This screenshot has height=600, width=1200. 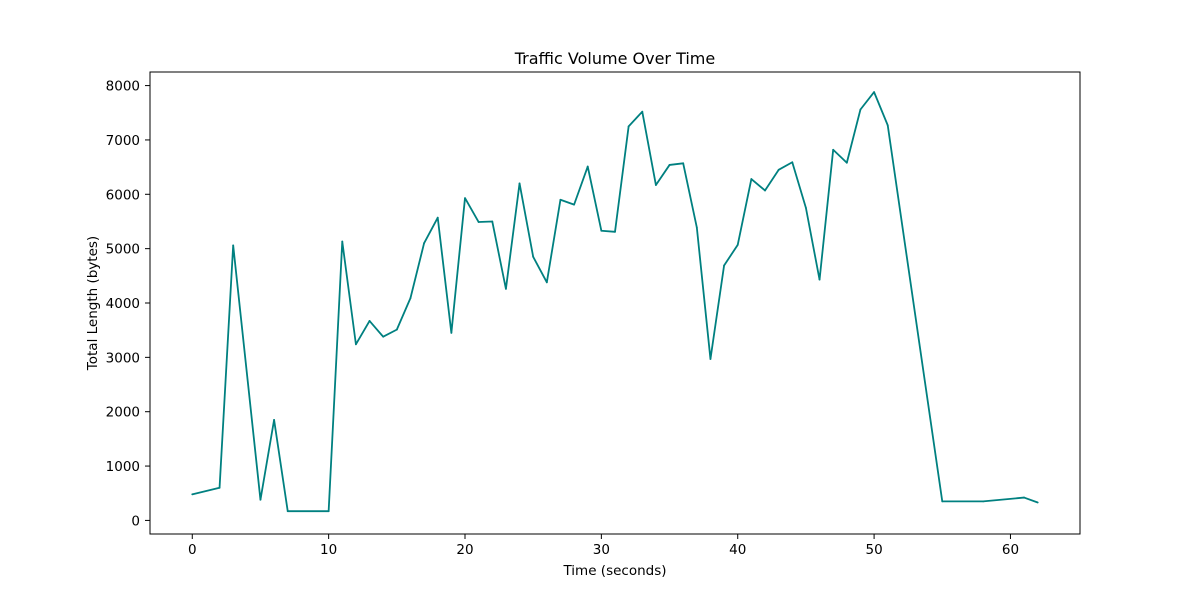 I want to click on y-axis: 0 1000 2000 3000 4000 5000 6000 7000 8000, so click(x=128, y=304).